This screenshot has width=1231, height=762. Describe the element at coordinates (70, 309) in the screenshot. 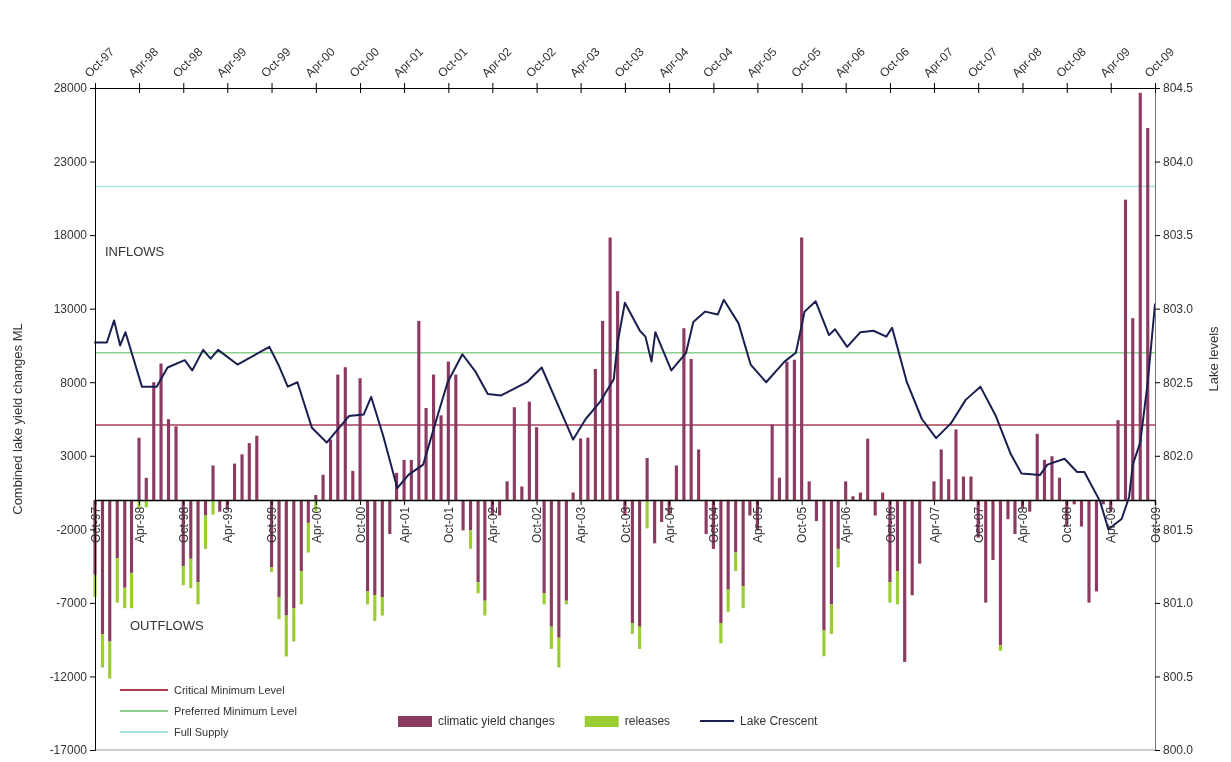

I see `y-tick-label: 13000` at that location.